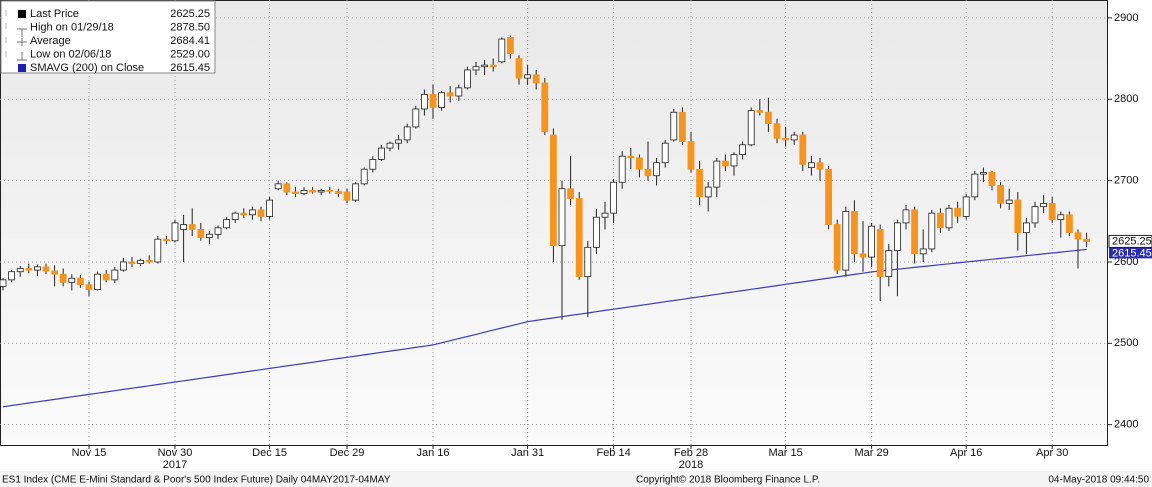 The width and height of the screenshot is (1152, 487). What do you see at coordinates (966, 453) in the screenshot?
I see `x-tick-label: Apr 16` at bounding box center [966, 453].